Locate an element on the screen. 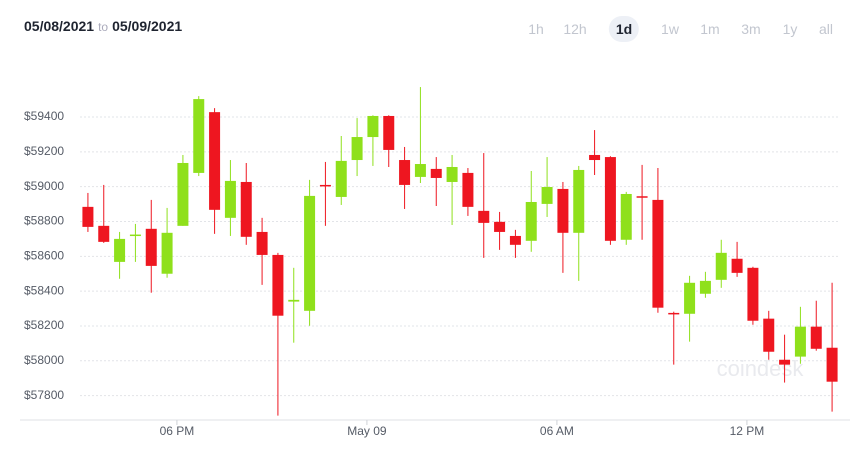  y-tick-label: $58800 is located at coordinates (44, 221).